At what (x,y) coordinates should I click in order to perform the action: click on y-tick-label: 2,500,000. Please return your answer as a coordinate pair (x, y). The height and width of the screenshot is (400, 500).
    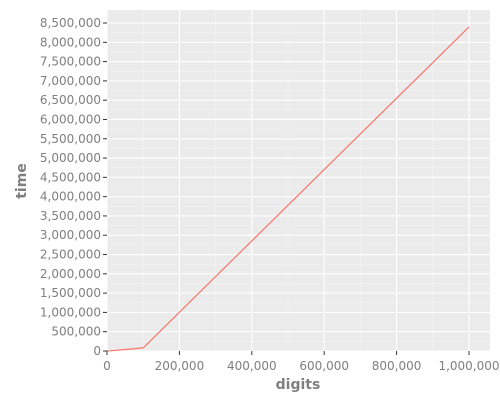
    Looking at the image, I should click on (70, 255).